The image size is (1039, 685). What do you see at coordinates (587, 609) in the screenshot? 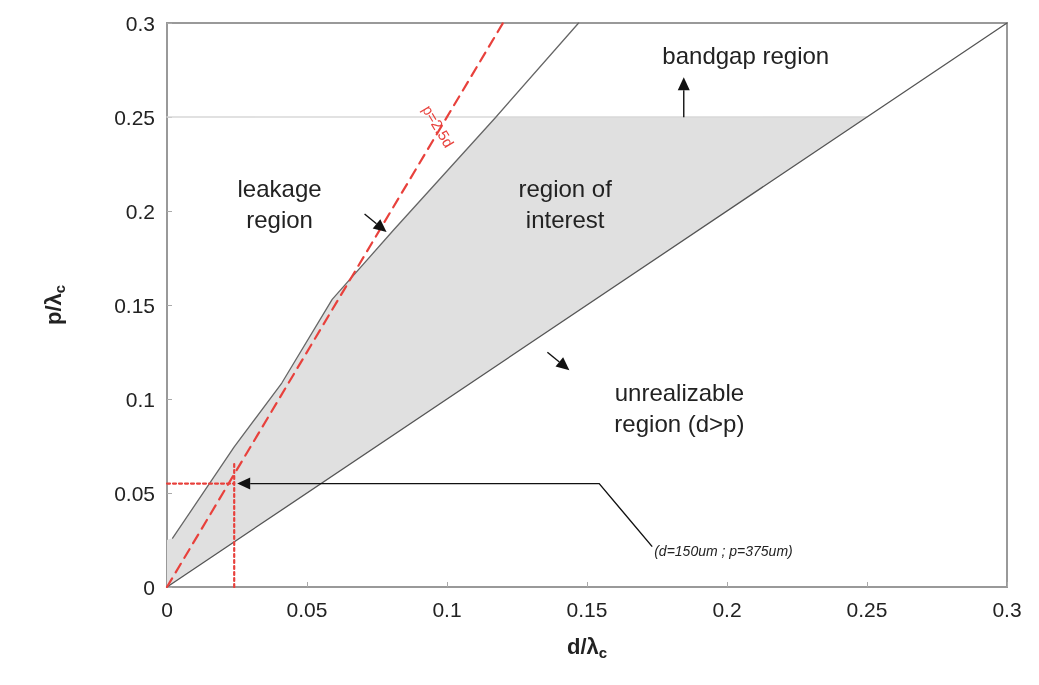
I see `x-tick-label: 0.15` at bounding box center [587, 609].